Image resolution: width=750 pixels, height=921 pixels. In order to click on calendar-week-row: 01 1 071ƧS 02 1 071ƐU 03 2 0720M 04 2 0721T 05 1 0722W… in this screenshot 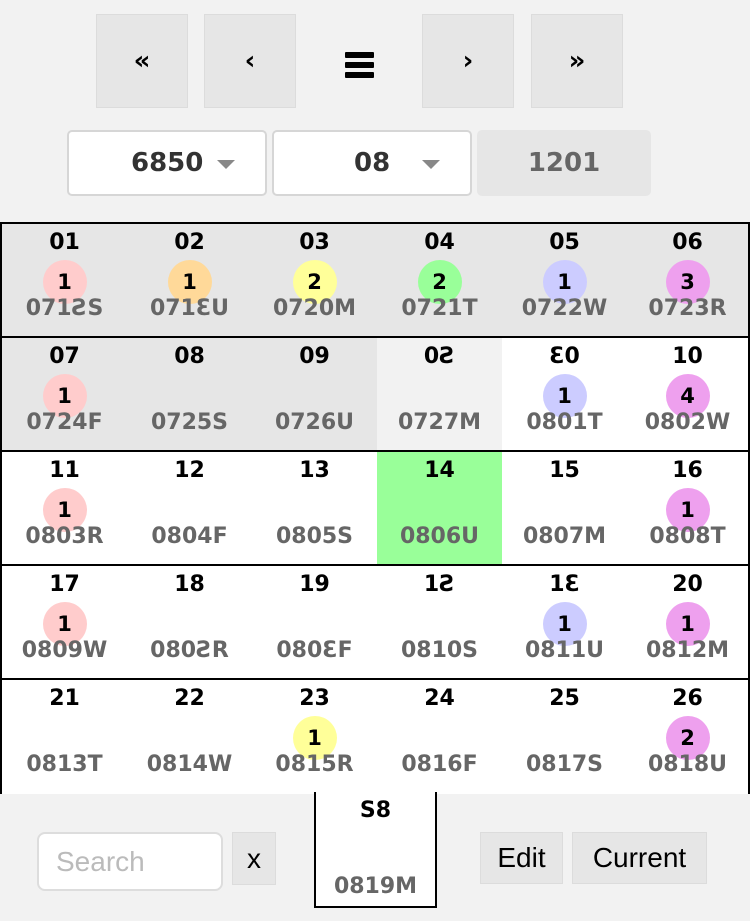, I will do `click(375, 281)`.